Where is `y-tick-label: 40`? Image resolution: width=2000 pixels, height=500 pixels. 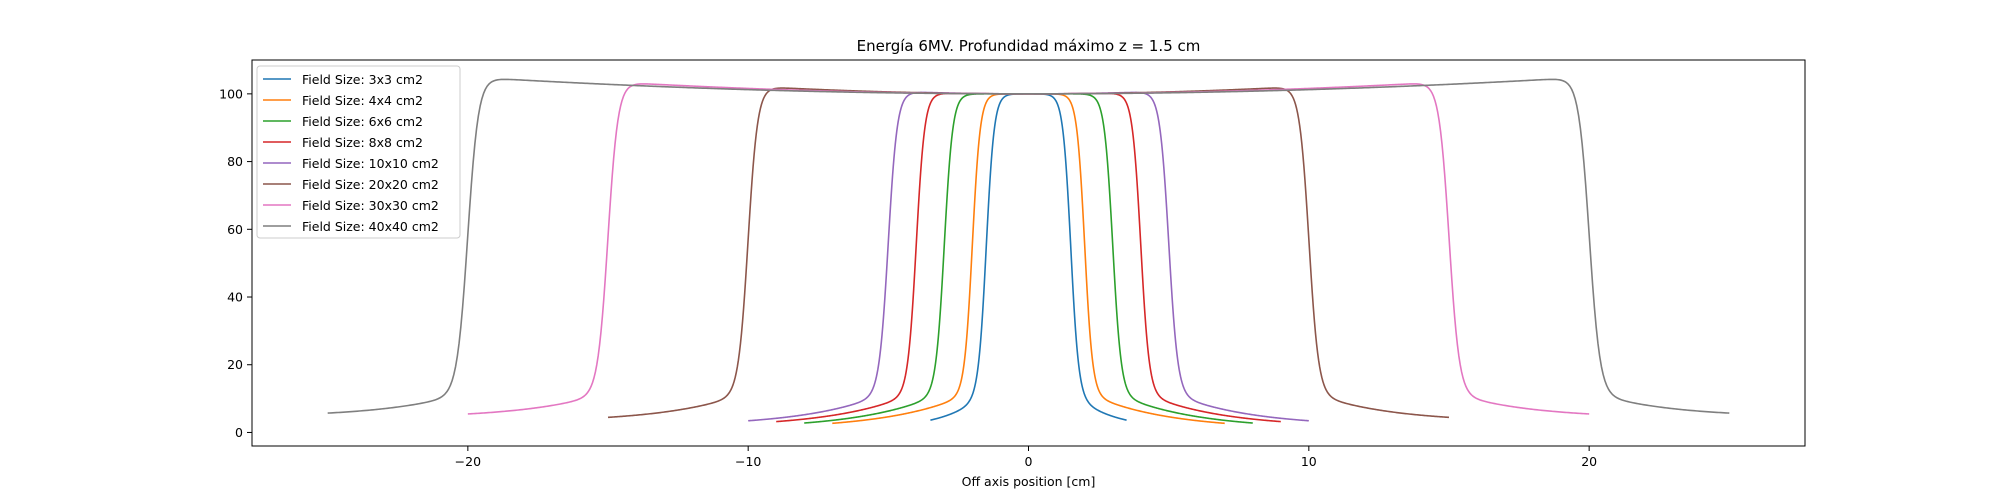
y-tick-label: 40 is located at coordinates (235, 297).